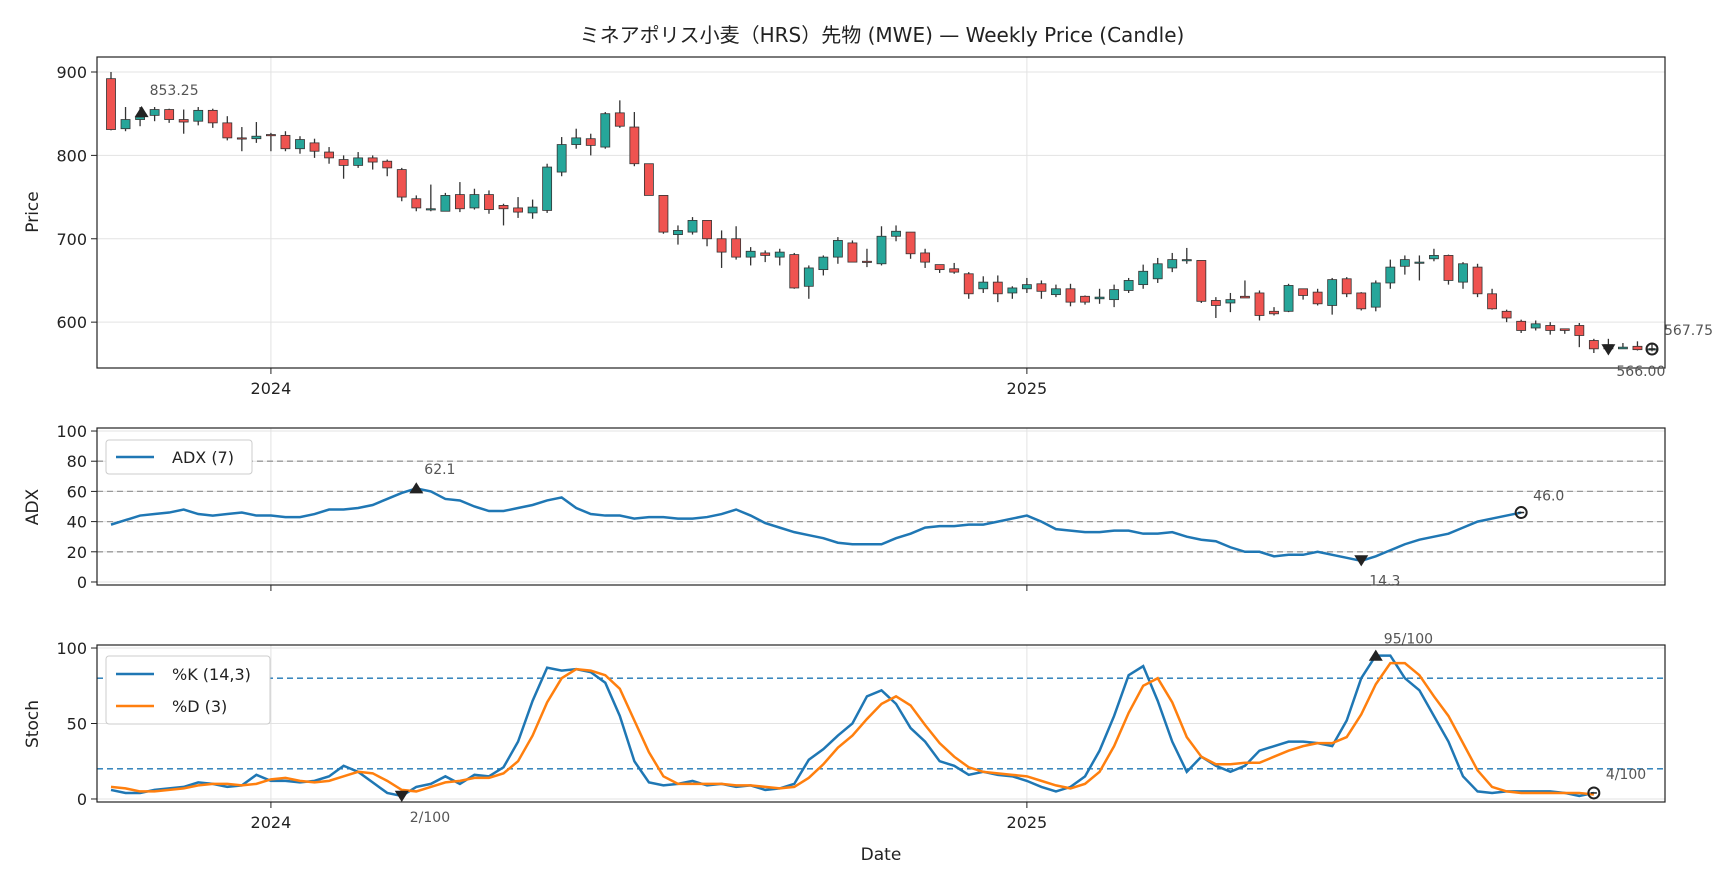 This screenshot has height=878, width=1728. What do you see at coordinates (881, 855) in the screenshot?
I see `x-axis-label: Date` at bounding box center [881, 855].